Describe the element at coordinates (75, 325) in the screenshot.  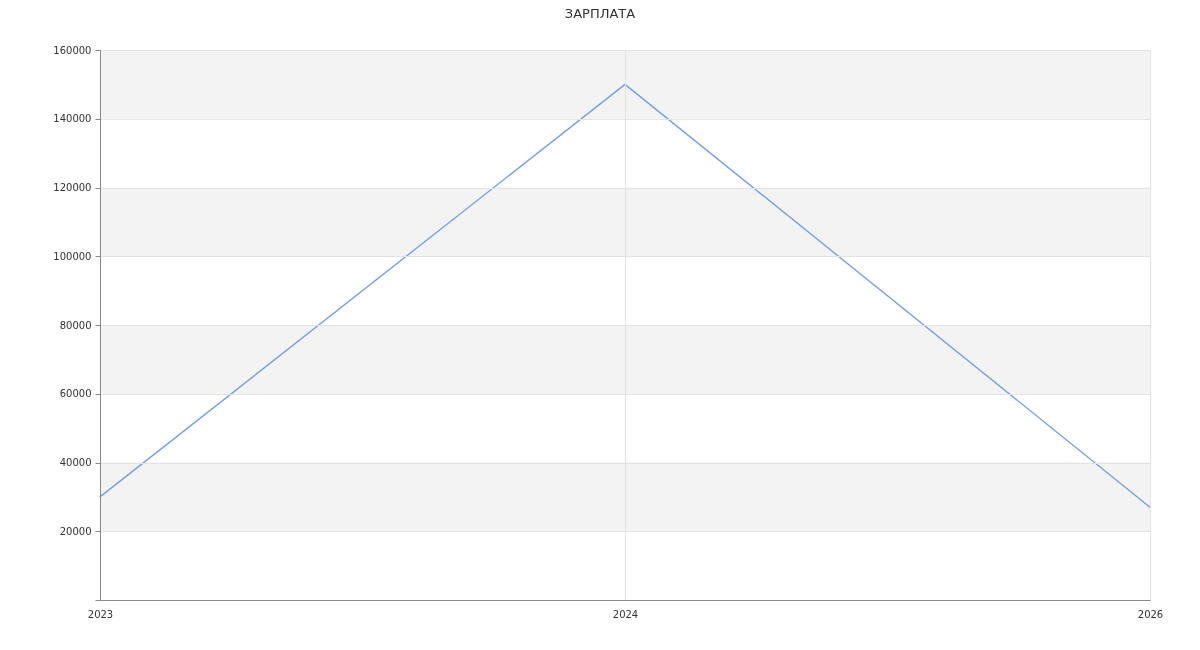
I see `y-tick-label: 80000` at that location.